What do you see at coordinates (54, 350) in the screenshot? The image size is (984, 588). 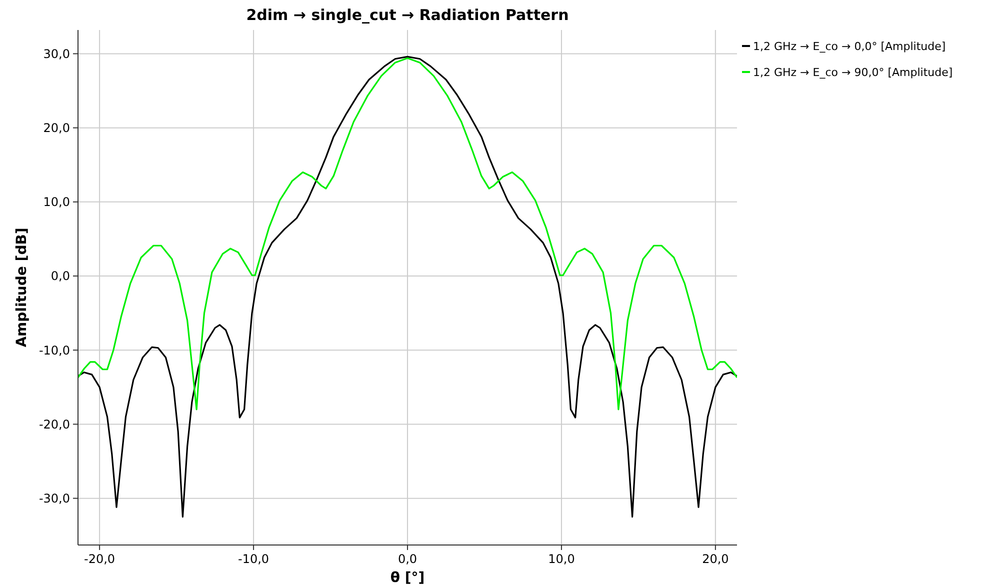 I see `y-tick-label: -10,0` at bounding box center [54, 350].